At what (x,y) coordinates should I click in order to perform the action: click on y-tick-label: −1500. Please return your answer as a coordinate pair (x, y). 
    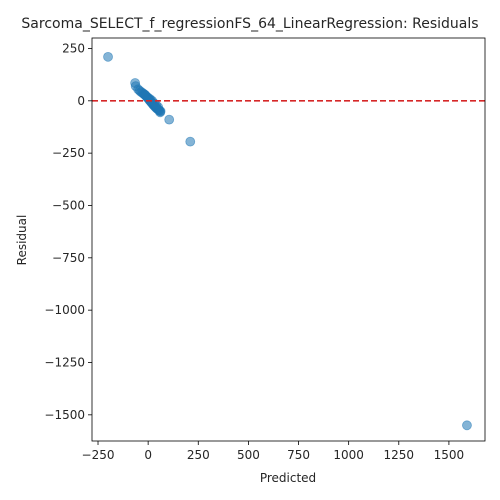
    Looking at the image, I should click on (64, 415).